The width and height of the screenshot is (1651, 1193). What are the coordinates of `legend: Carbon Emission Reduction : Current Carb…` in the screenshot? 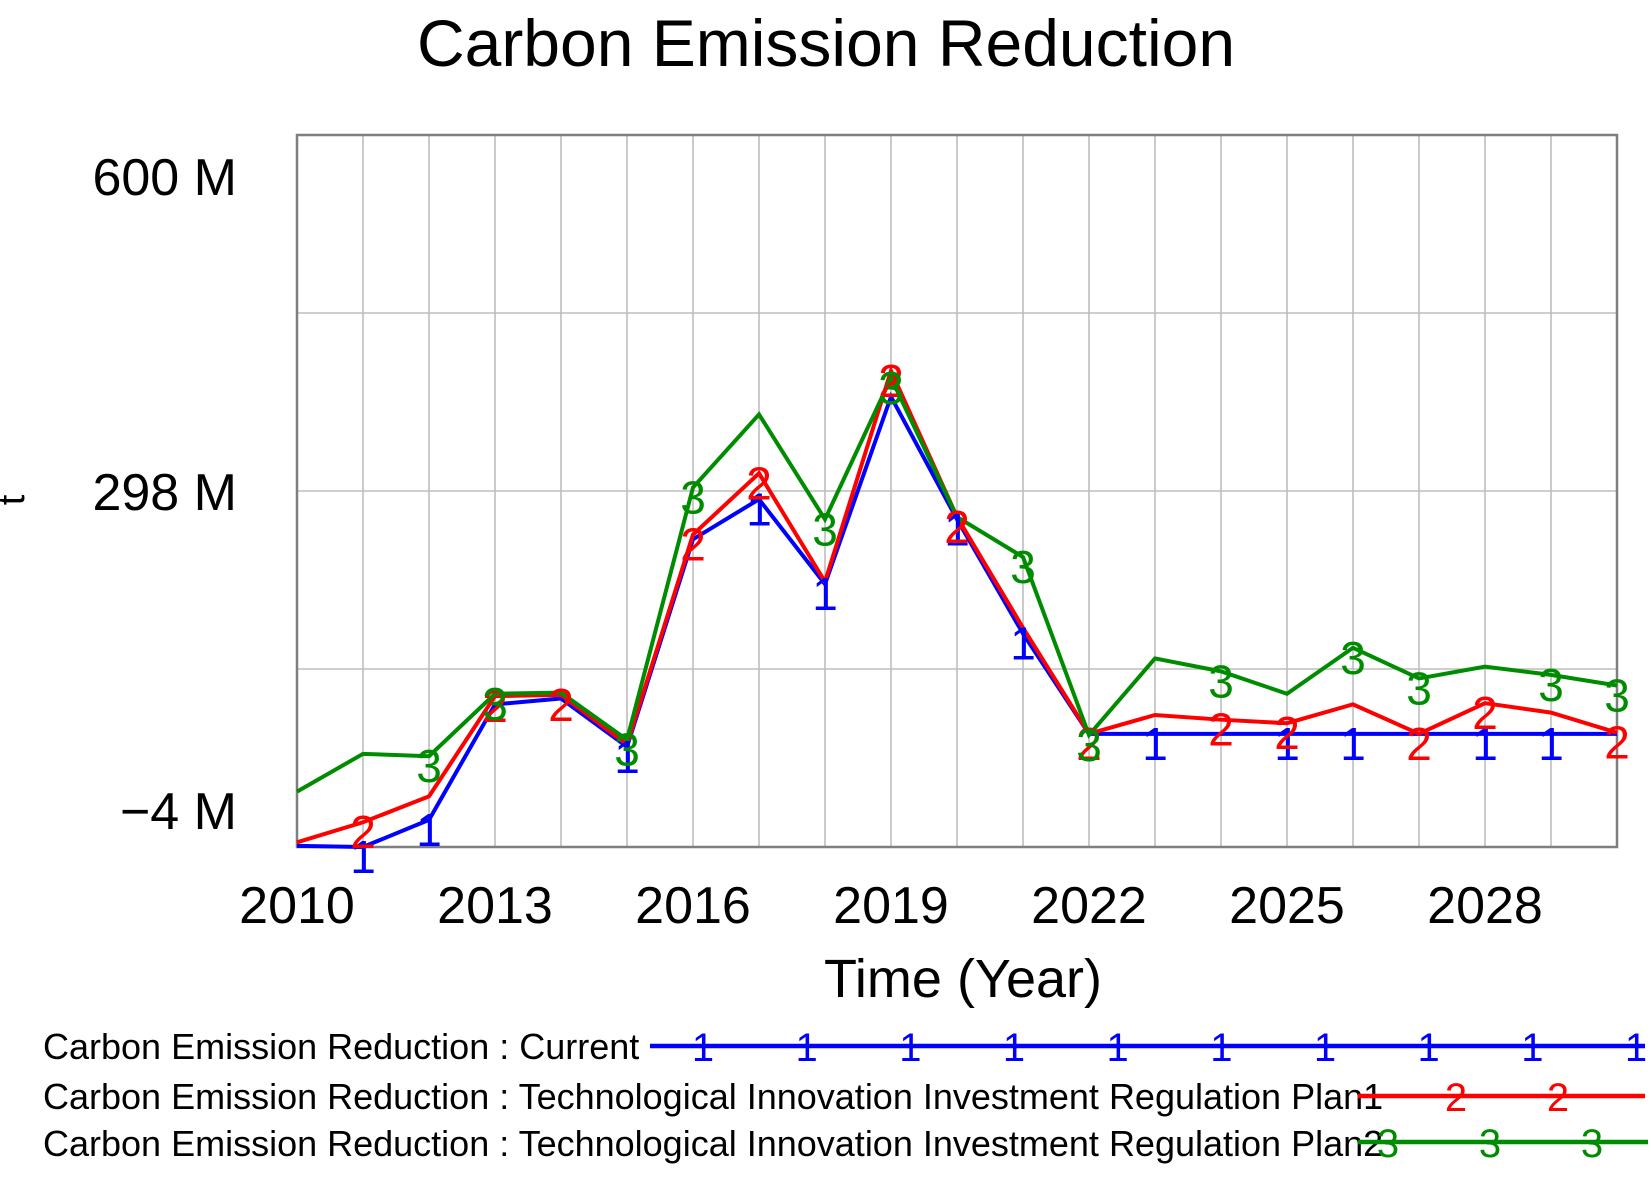 It's located at (845, 1096).